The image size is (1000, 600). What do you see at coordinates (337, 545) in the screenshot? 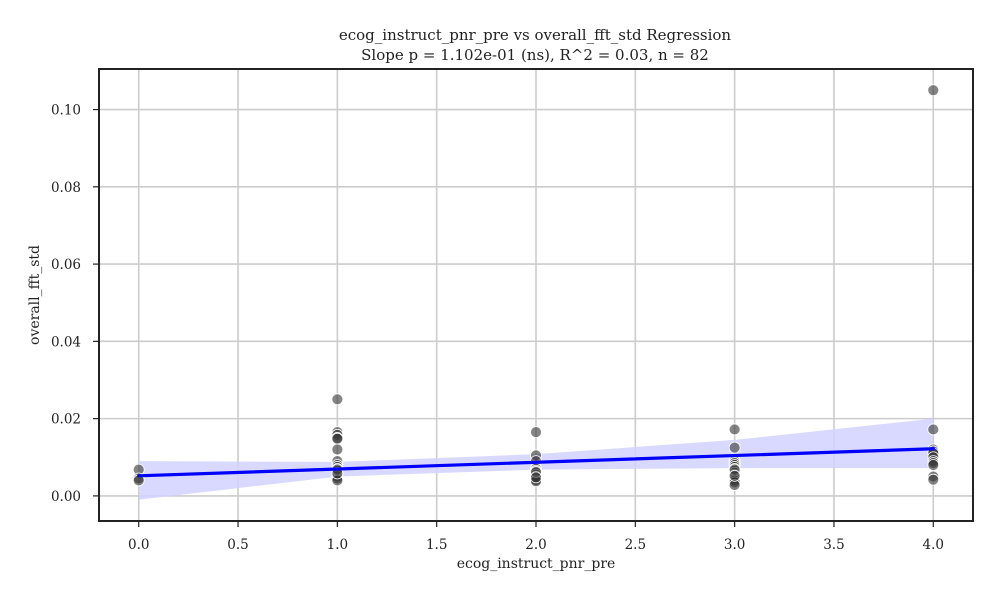
I see `x-tick-label: 1.0` at bounding box center [337, 545].